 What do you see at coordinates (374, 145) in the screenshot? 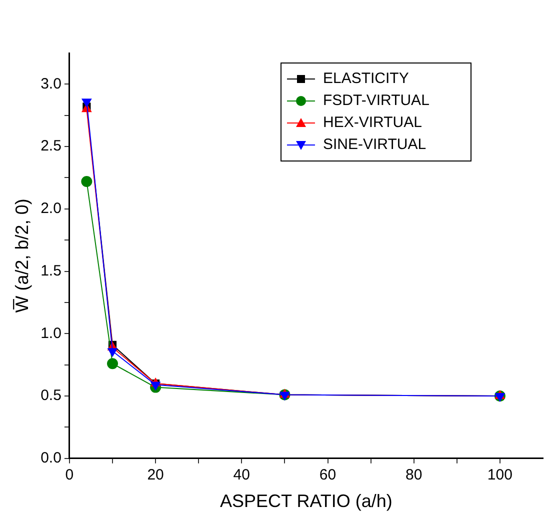
I see `legend-label: SINE-VIRTUAL` at bounding box center [374, 145].